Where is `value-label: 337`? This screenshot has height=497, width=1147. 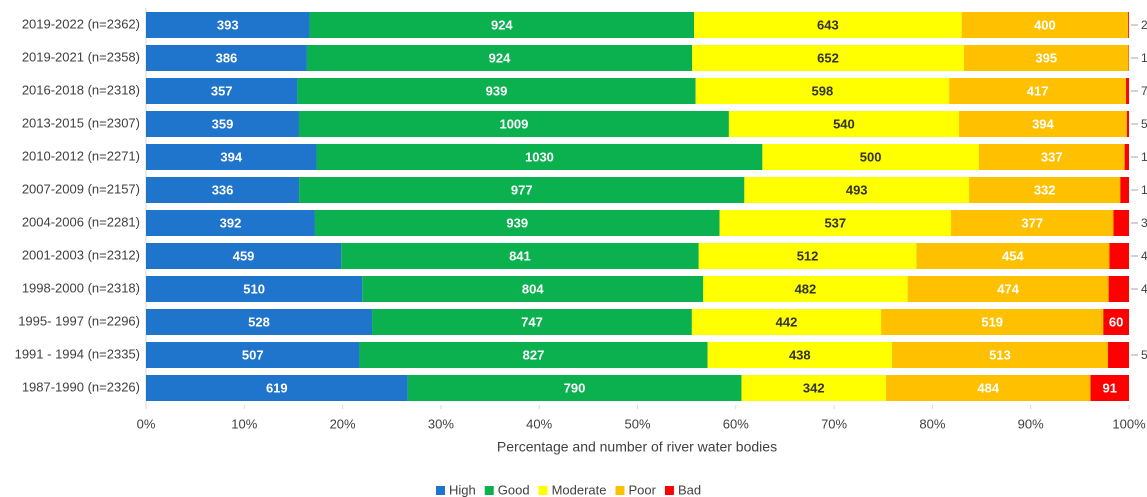
value-label: 337 is located at coordinates (1052, 156).